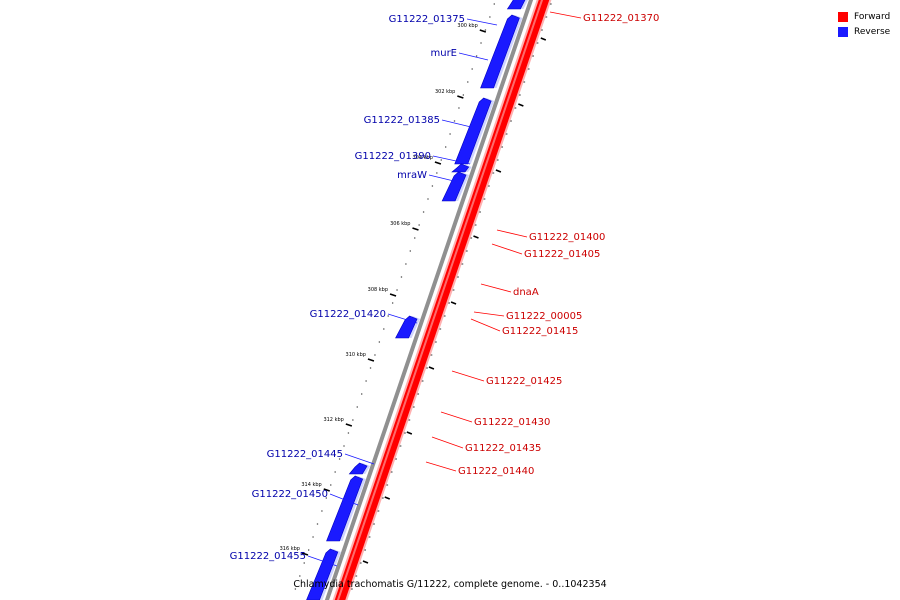  I want to click on tick-label: 302 kbp, so click(445, 92).